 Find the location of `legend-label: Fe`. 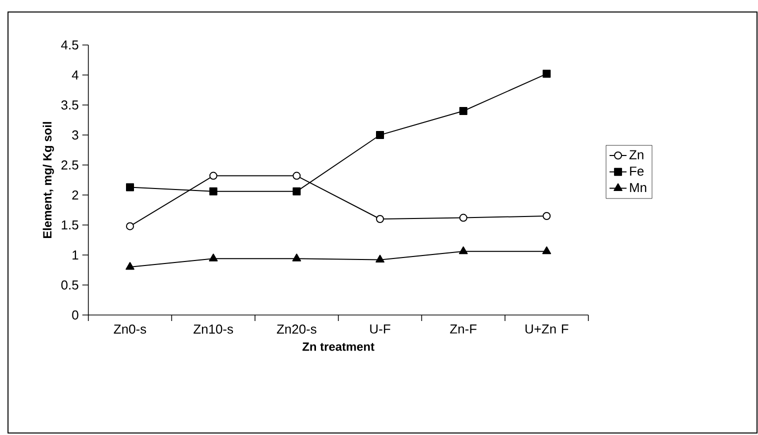

legend-label: Fe is located at coordinates (637, 171).